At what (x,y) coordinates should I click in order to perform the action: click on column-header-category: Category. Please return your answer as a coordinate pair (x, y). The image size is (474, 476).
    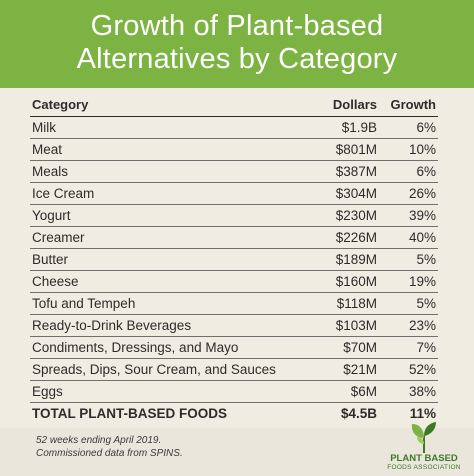
    Looking at the image, I should click on (157, 105).